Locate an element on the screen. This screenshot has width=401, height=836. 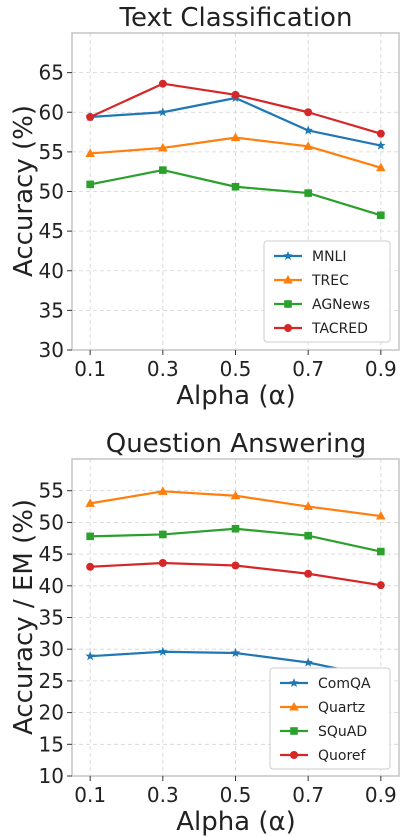
legend: MNLI TREC AGNews TACRED is located at coordinates (327, 291).